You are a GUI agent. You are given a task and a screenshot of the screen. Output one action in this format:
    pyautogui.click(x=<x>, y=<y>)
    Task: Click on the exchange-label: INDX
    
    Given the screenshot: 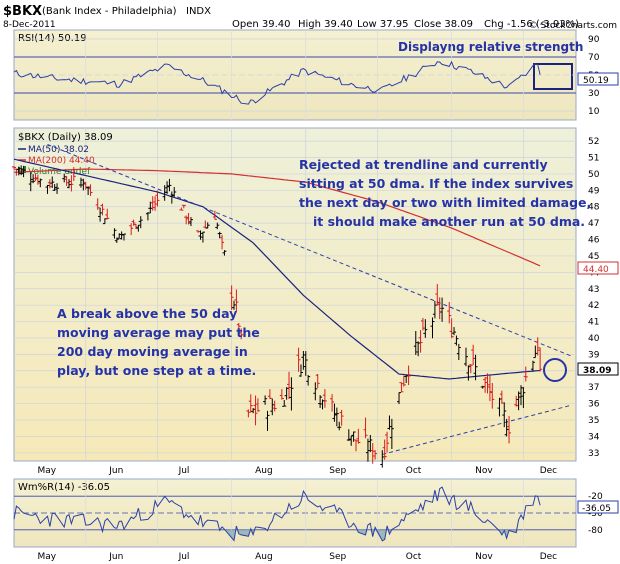 What is the action you would take?
    pyautogui.click(x=198, y=11)
    